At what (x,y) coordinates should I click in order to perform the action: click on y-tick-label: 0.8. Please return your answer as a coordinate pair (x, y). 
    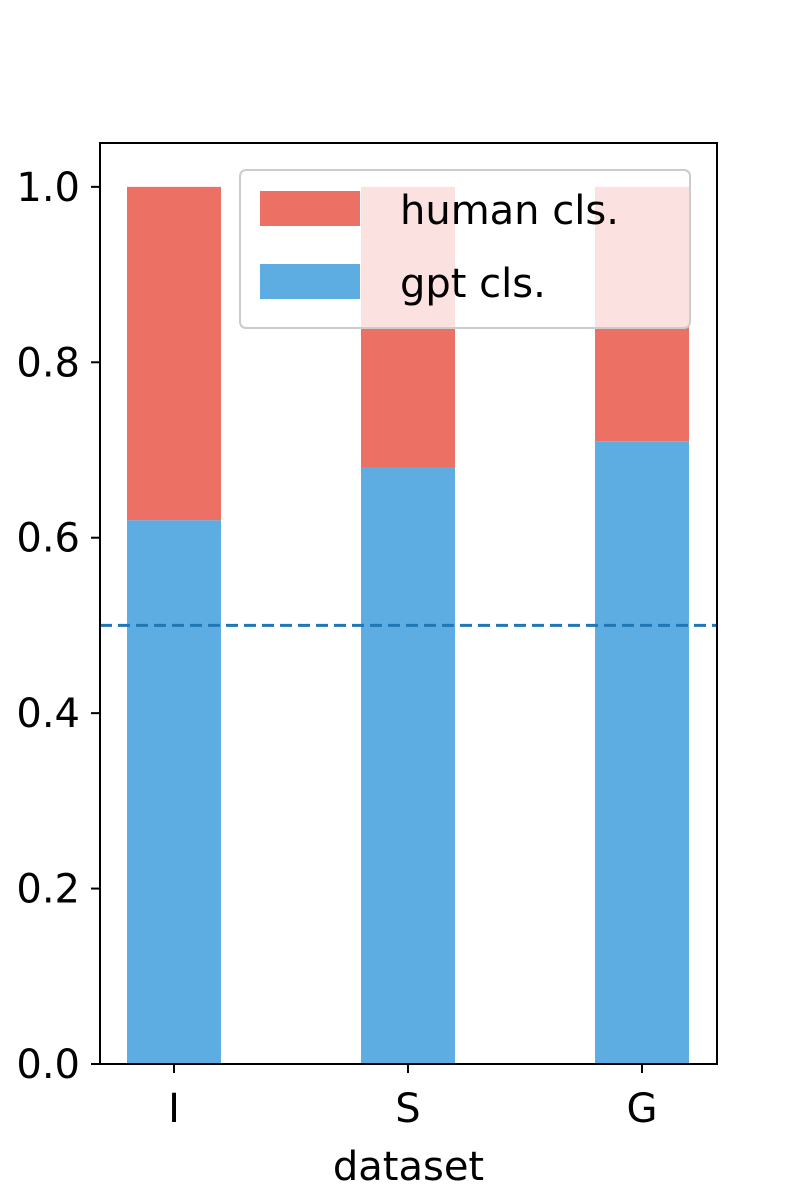
    Looking at the image, I should click on (48, 363).